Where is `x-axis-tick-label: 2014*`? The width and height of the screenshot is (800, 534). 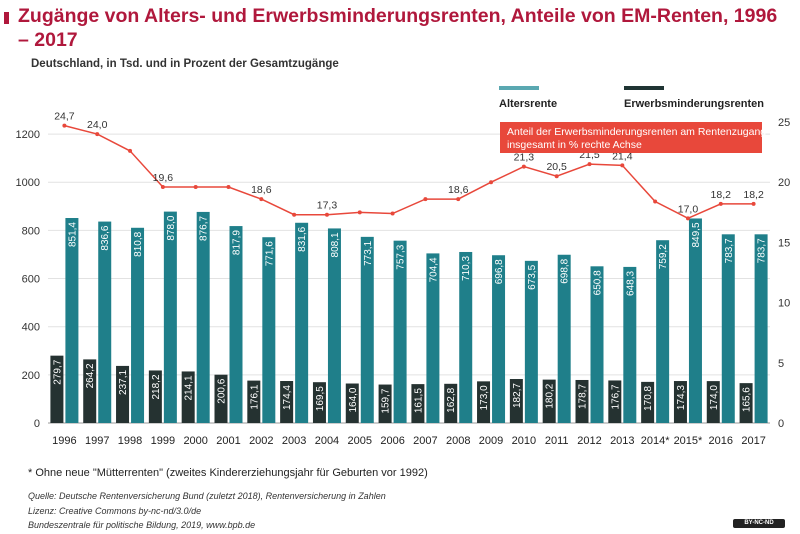 x-axis-tick-label: 2014* is located at coordinates (655, 441).